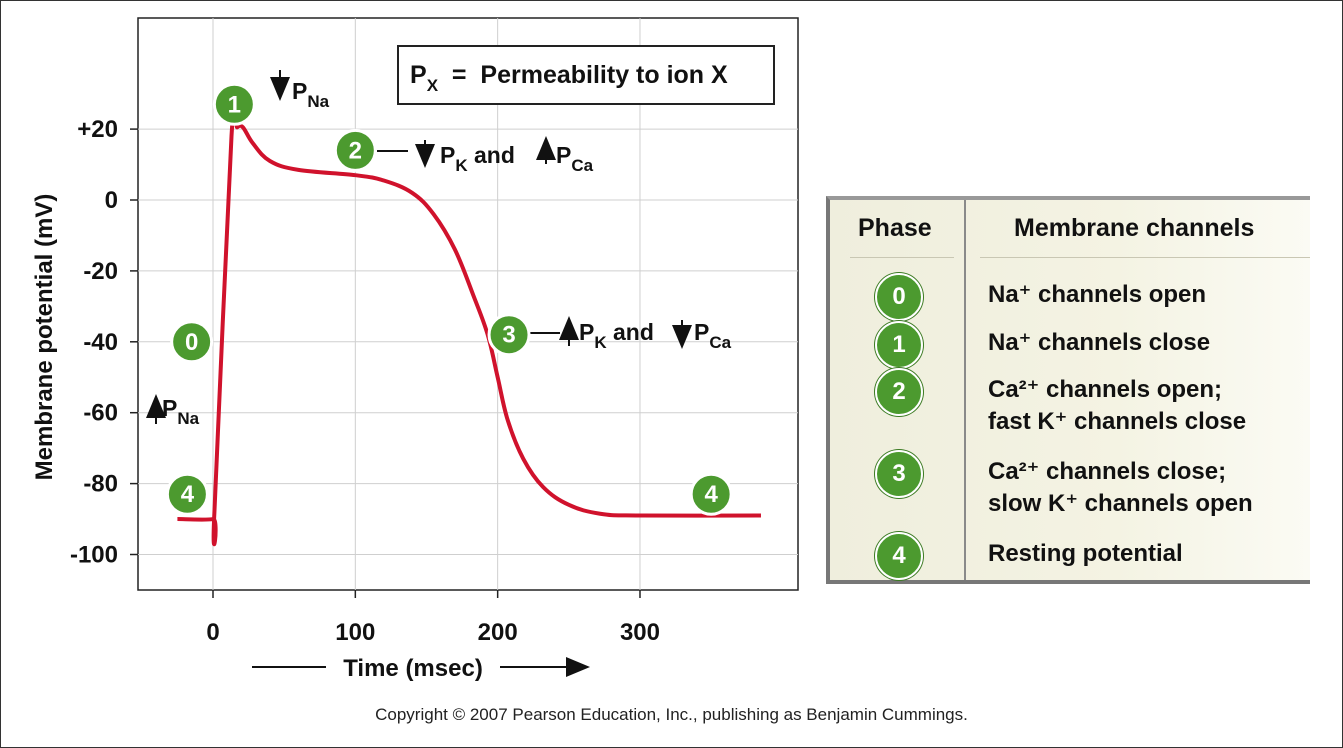  I want to click on table-row-text-line2: fast K⁺ channels close, so click(1117, 421).